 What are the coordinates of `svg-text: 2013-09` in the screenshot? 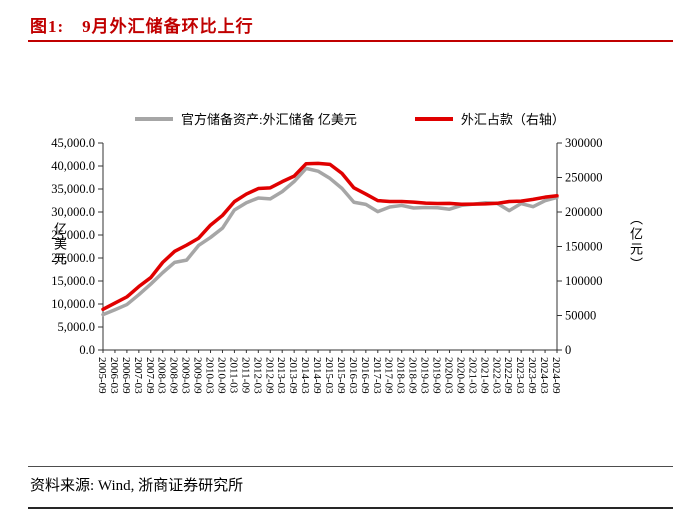 It's located at (293, 375).